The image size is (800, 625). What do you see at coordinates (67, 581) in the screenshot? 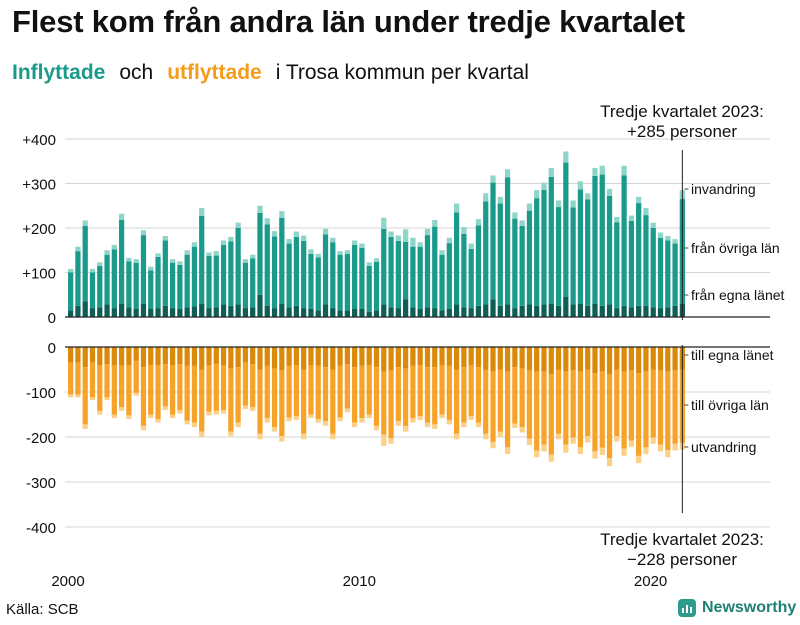
I see `x-tick-label-2000: 2000` at bounding box center [67, 581].